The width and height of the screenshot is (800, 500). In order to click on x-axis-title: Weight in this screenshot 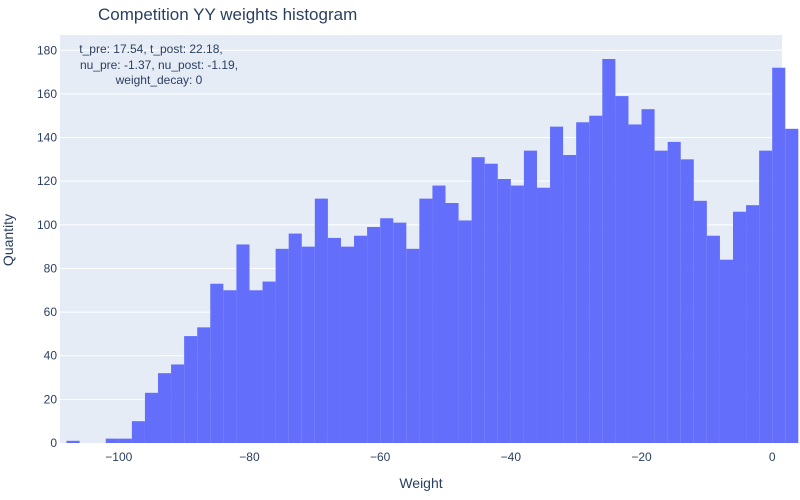, I will do `click(420, 483)`.